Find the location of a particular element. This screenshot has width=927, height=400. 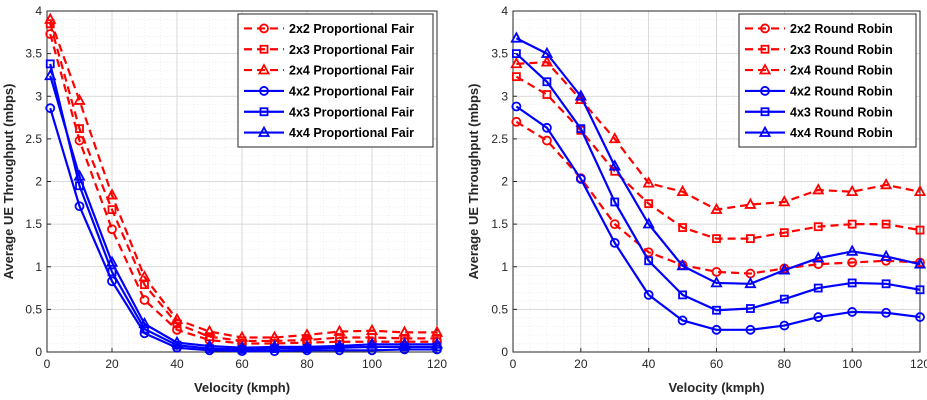

legend-item: 4x2 Round Robin is located at coordinates (819, 91).